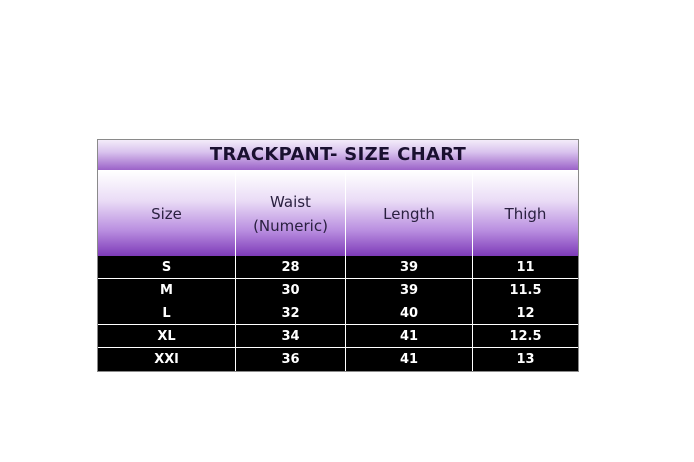 The height and width of the screenshot is (462, 694). Describe the element at coordinates (338, 155) in the screenshot. I see `chart-title: TRACKPANT- SIZE CHART` at that location.